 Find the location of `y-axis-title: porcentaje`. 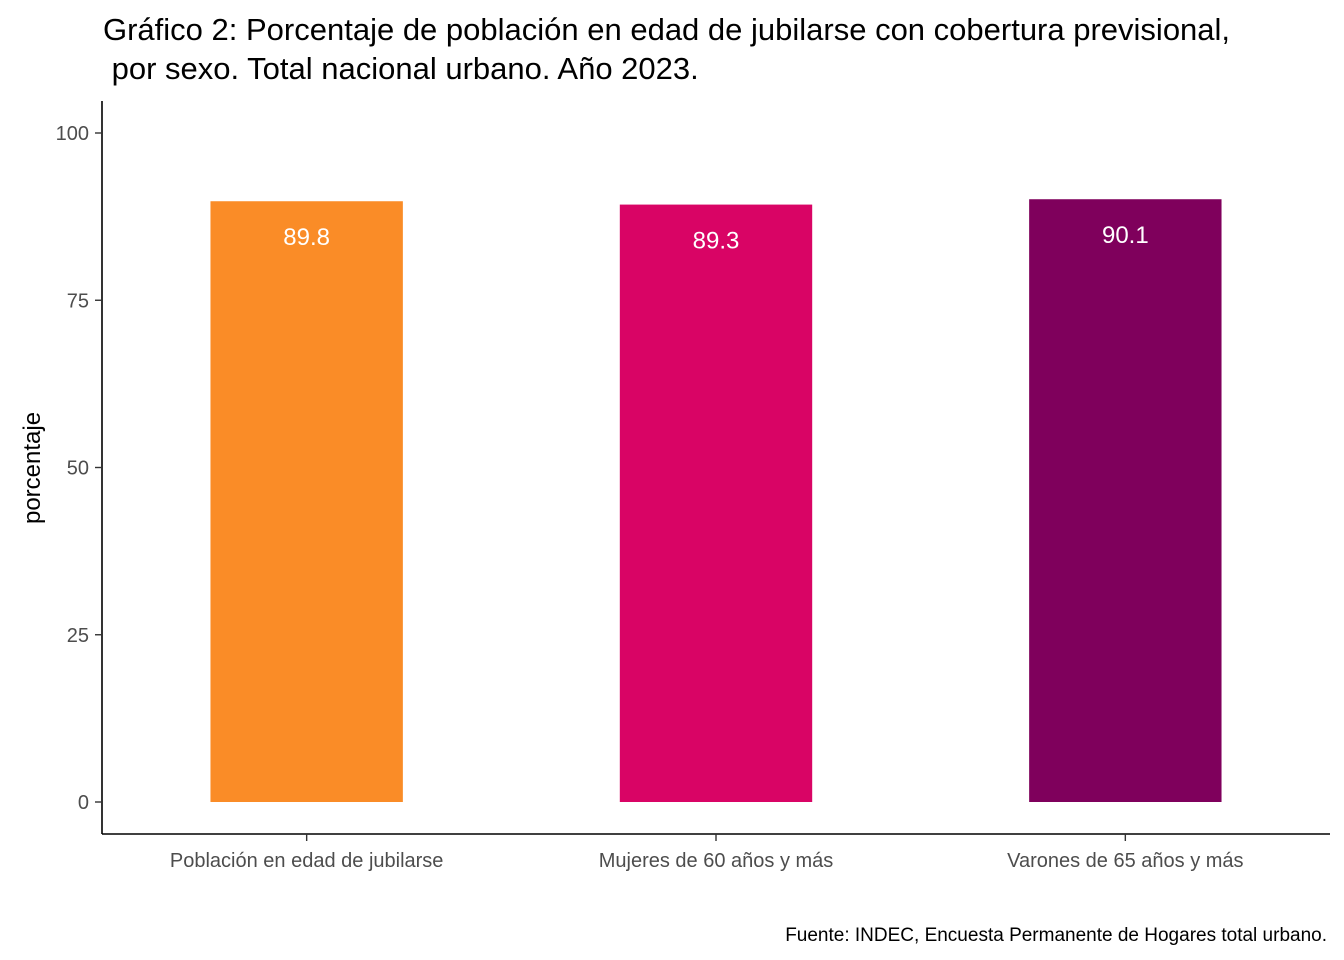

y-axis-title: porcentaje is located at coordinates (32, 468).